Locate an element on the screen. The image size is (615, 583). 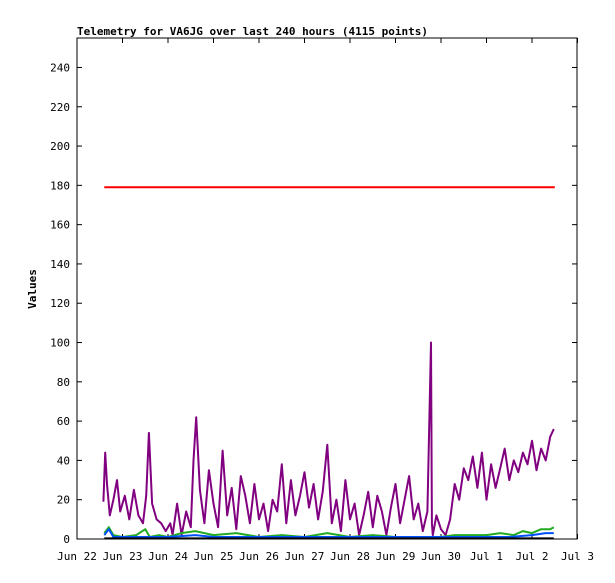
y-tick-label: 160 is located at coordinates (60, 225).